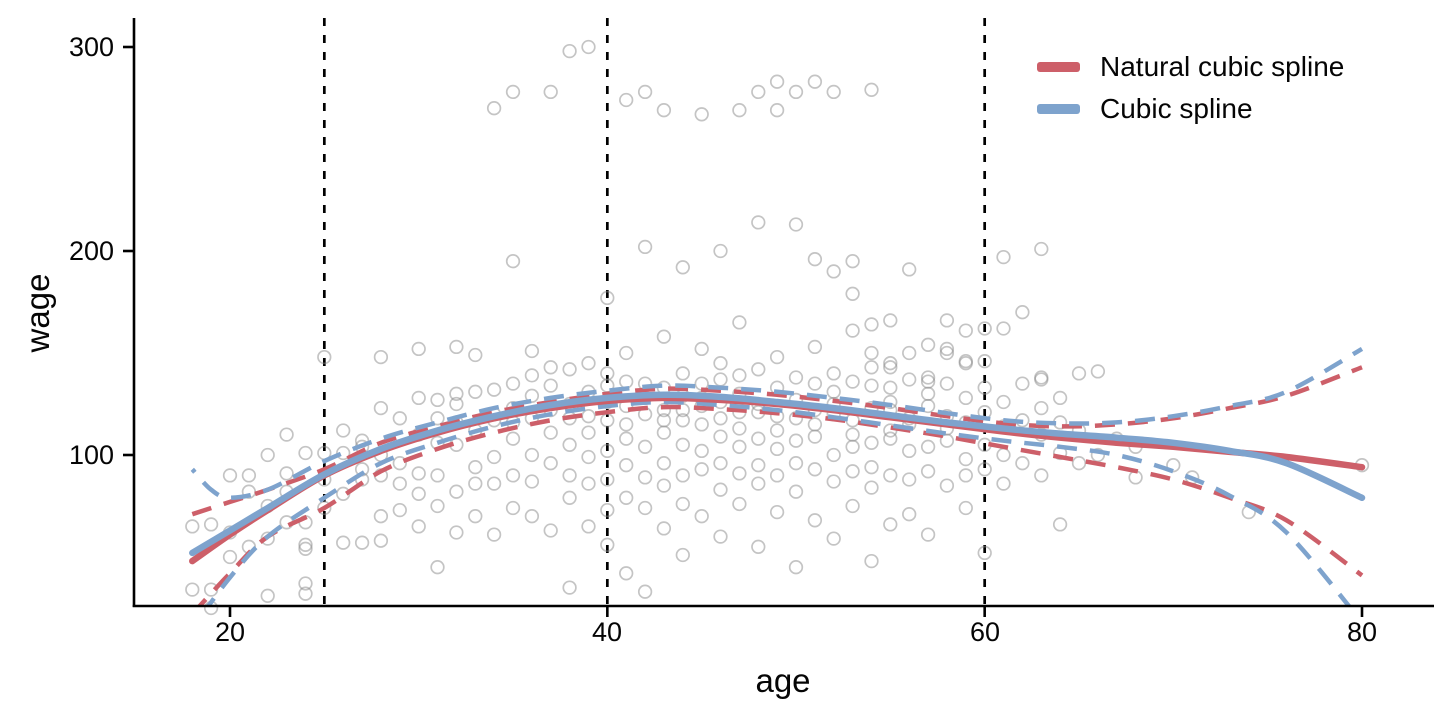 Image resolution: width=1440 pixels, height=720 pixels. What do you see at coordinates (1222, 66) in the screenshot?
I see `legend-label: Natural cubic spline` at bounding box center [1222, 66].